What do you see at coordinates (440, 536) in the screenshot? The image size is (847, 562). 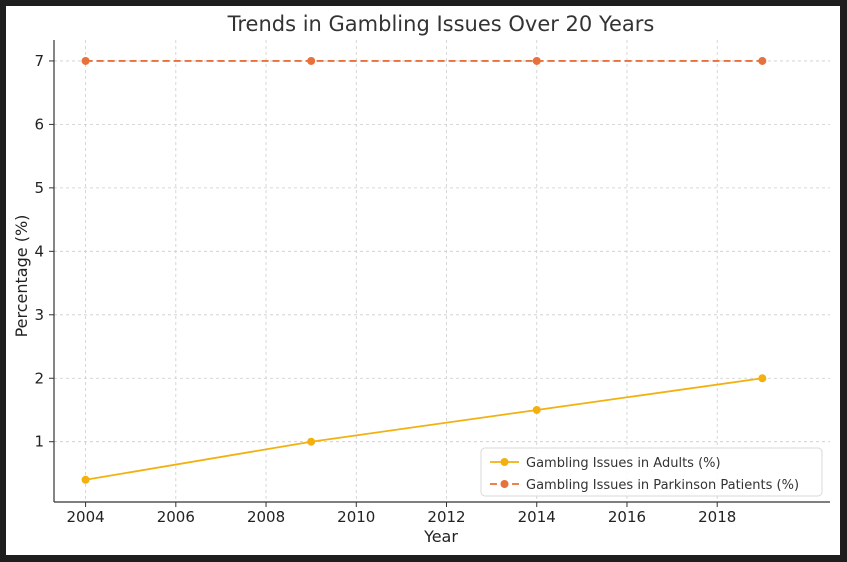 I see `x-axis-label: Year` at bounding box center [440, 536].